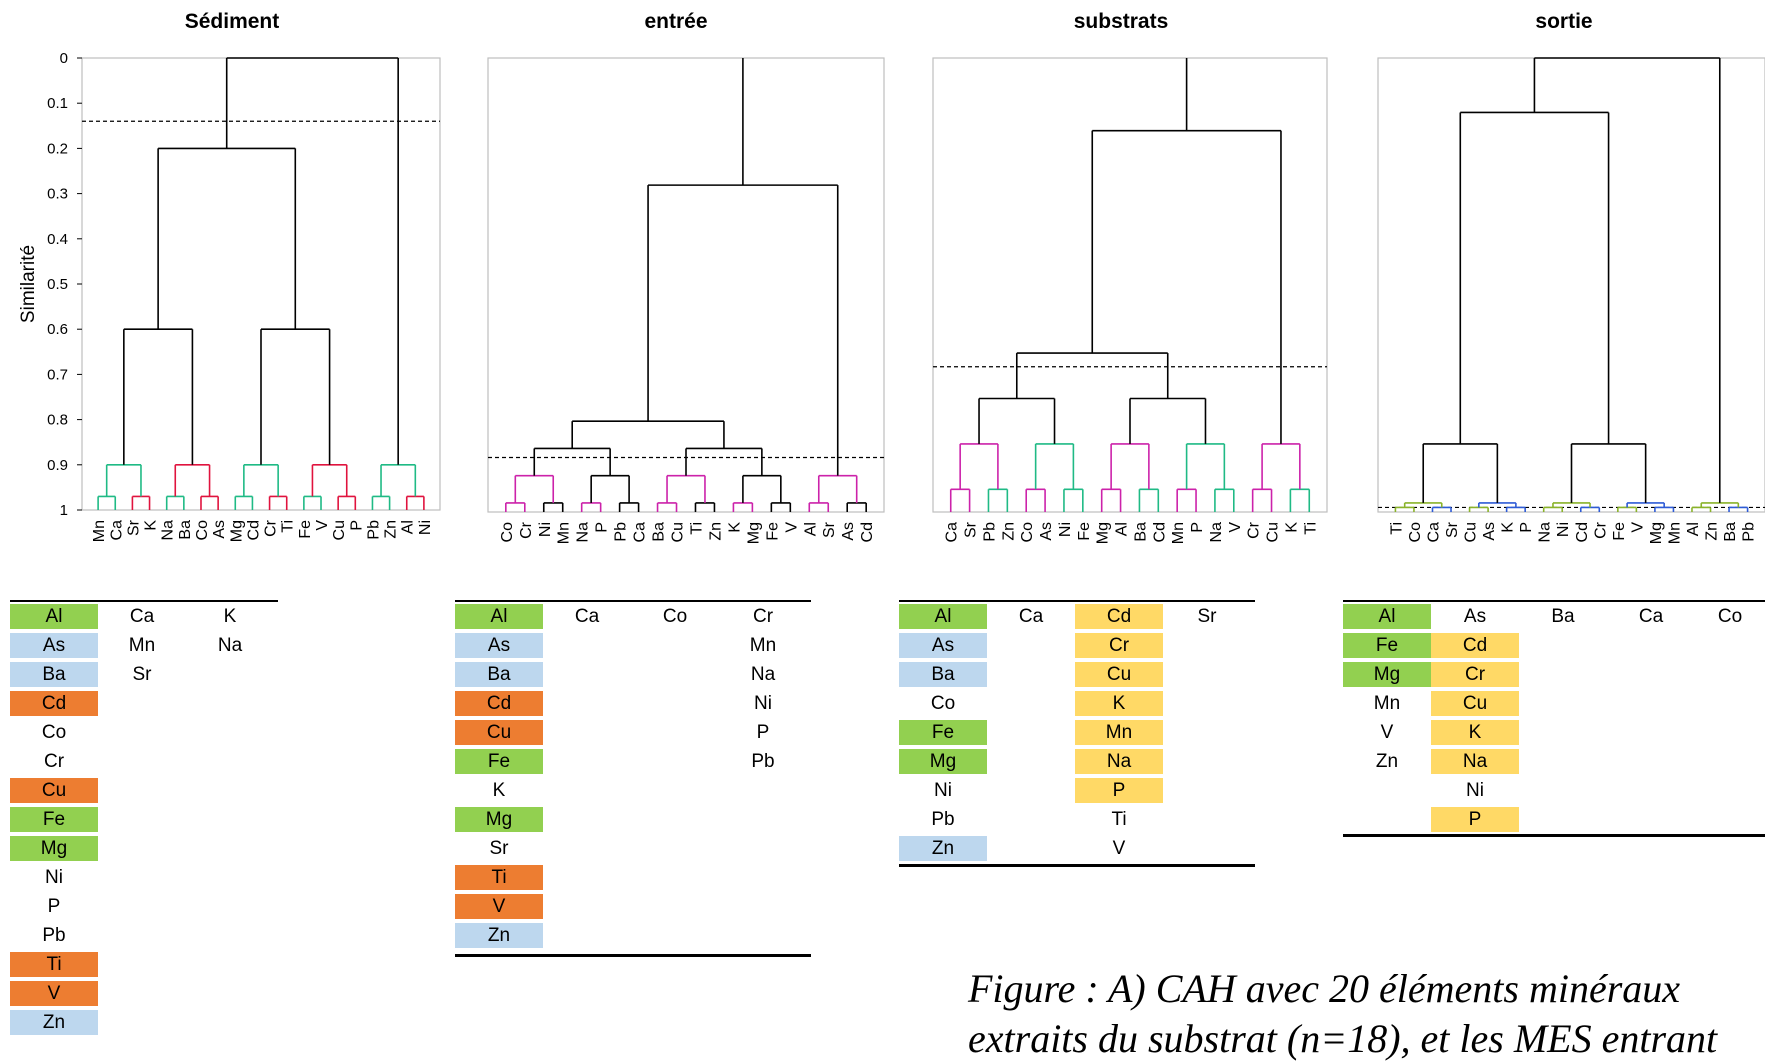 The image size is (1765, 1064). What do you see at coordinates (1396, 528) in the screenshot?
I see `leaf-label: Ti` at bounding box center [1396, 528].